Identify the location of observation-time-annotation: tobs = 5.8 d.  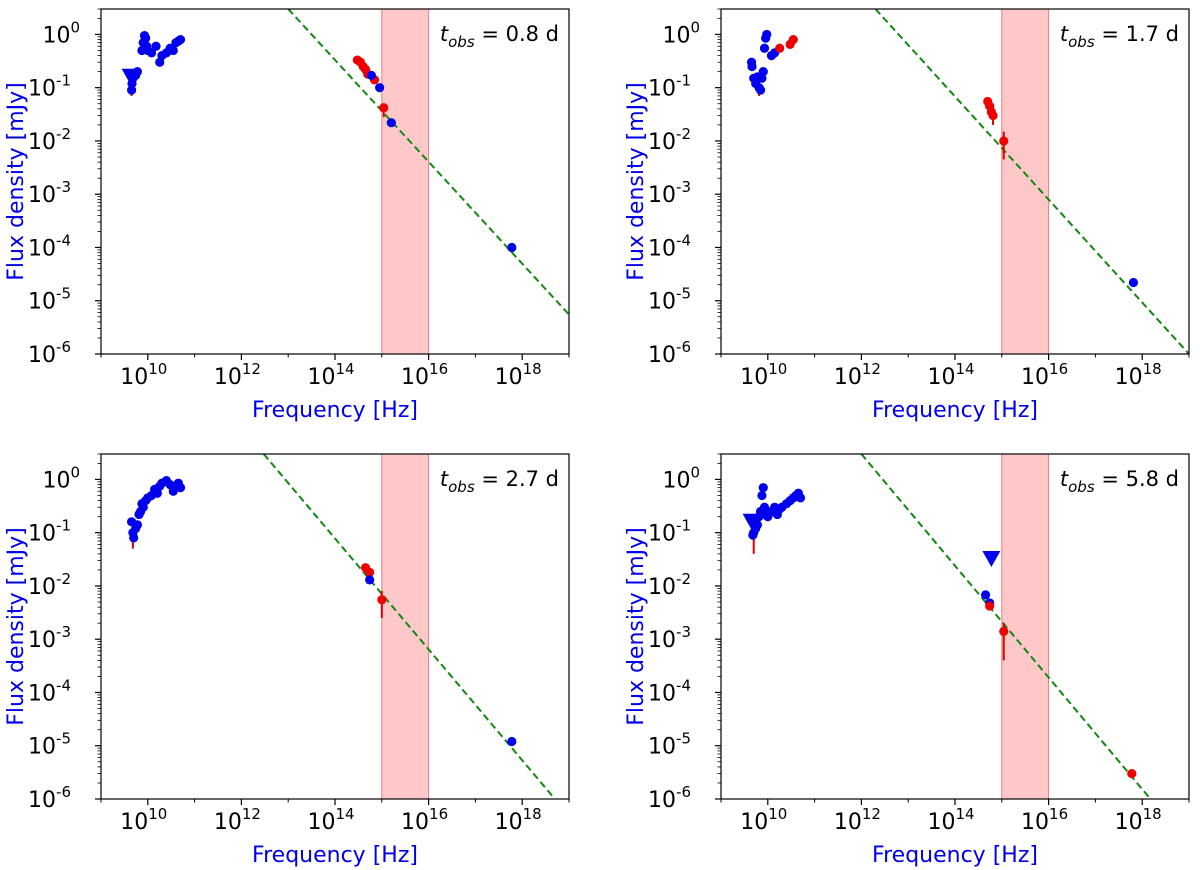
(1119, 481).